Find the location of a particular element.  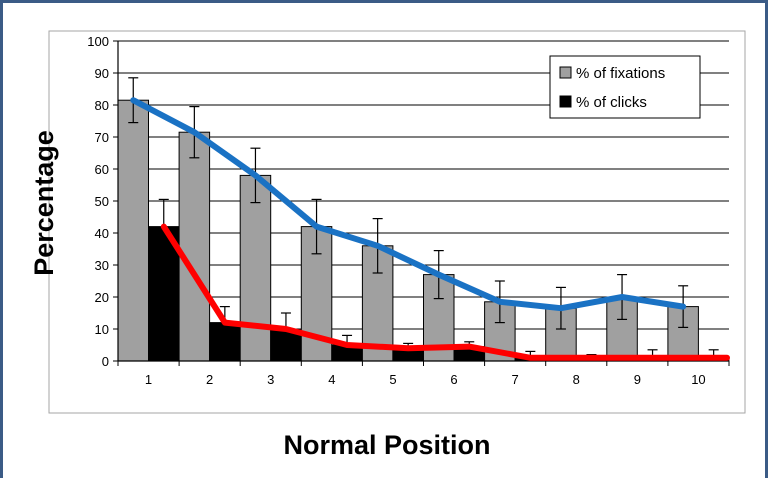

x-tick-label: 8 is located at coordinates (576, 379).